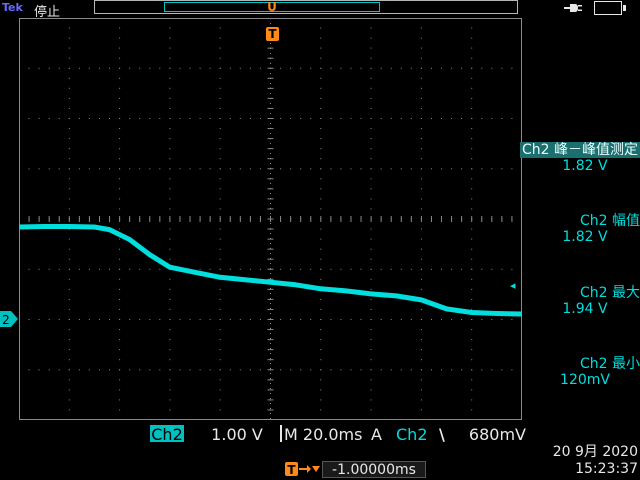 The height and width of the screenshot is (480, 640). I want to click on trigger-offset-readout: -1.00000ms, so click(374, 469).